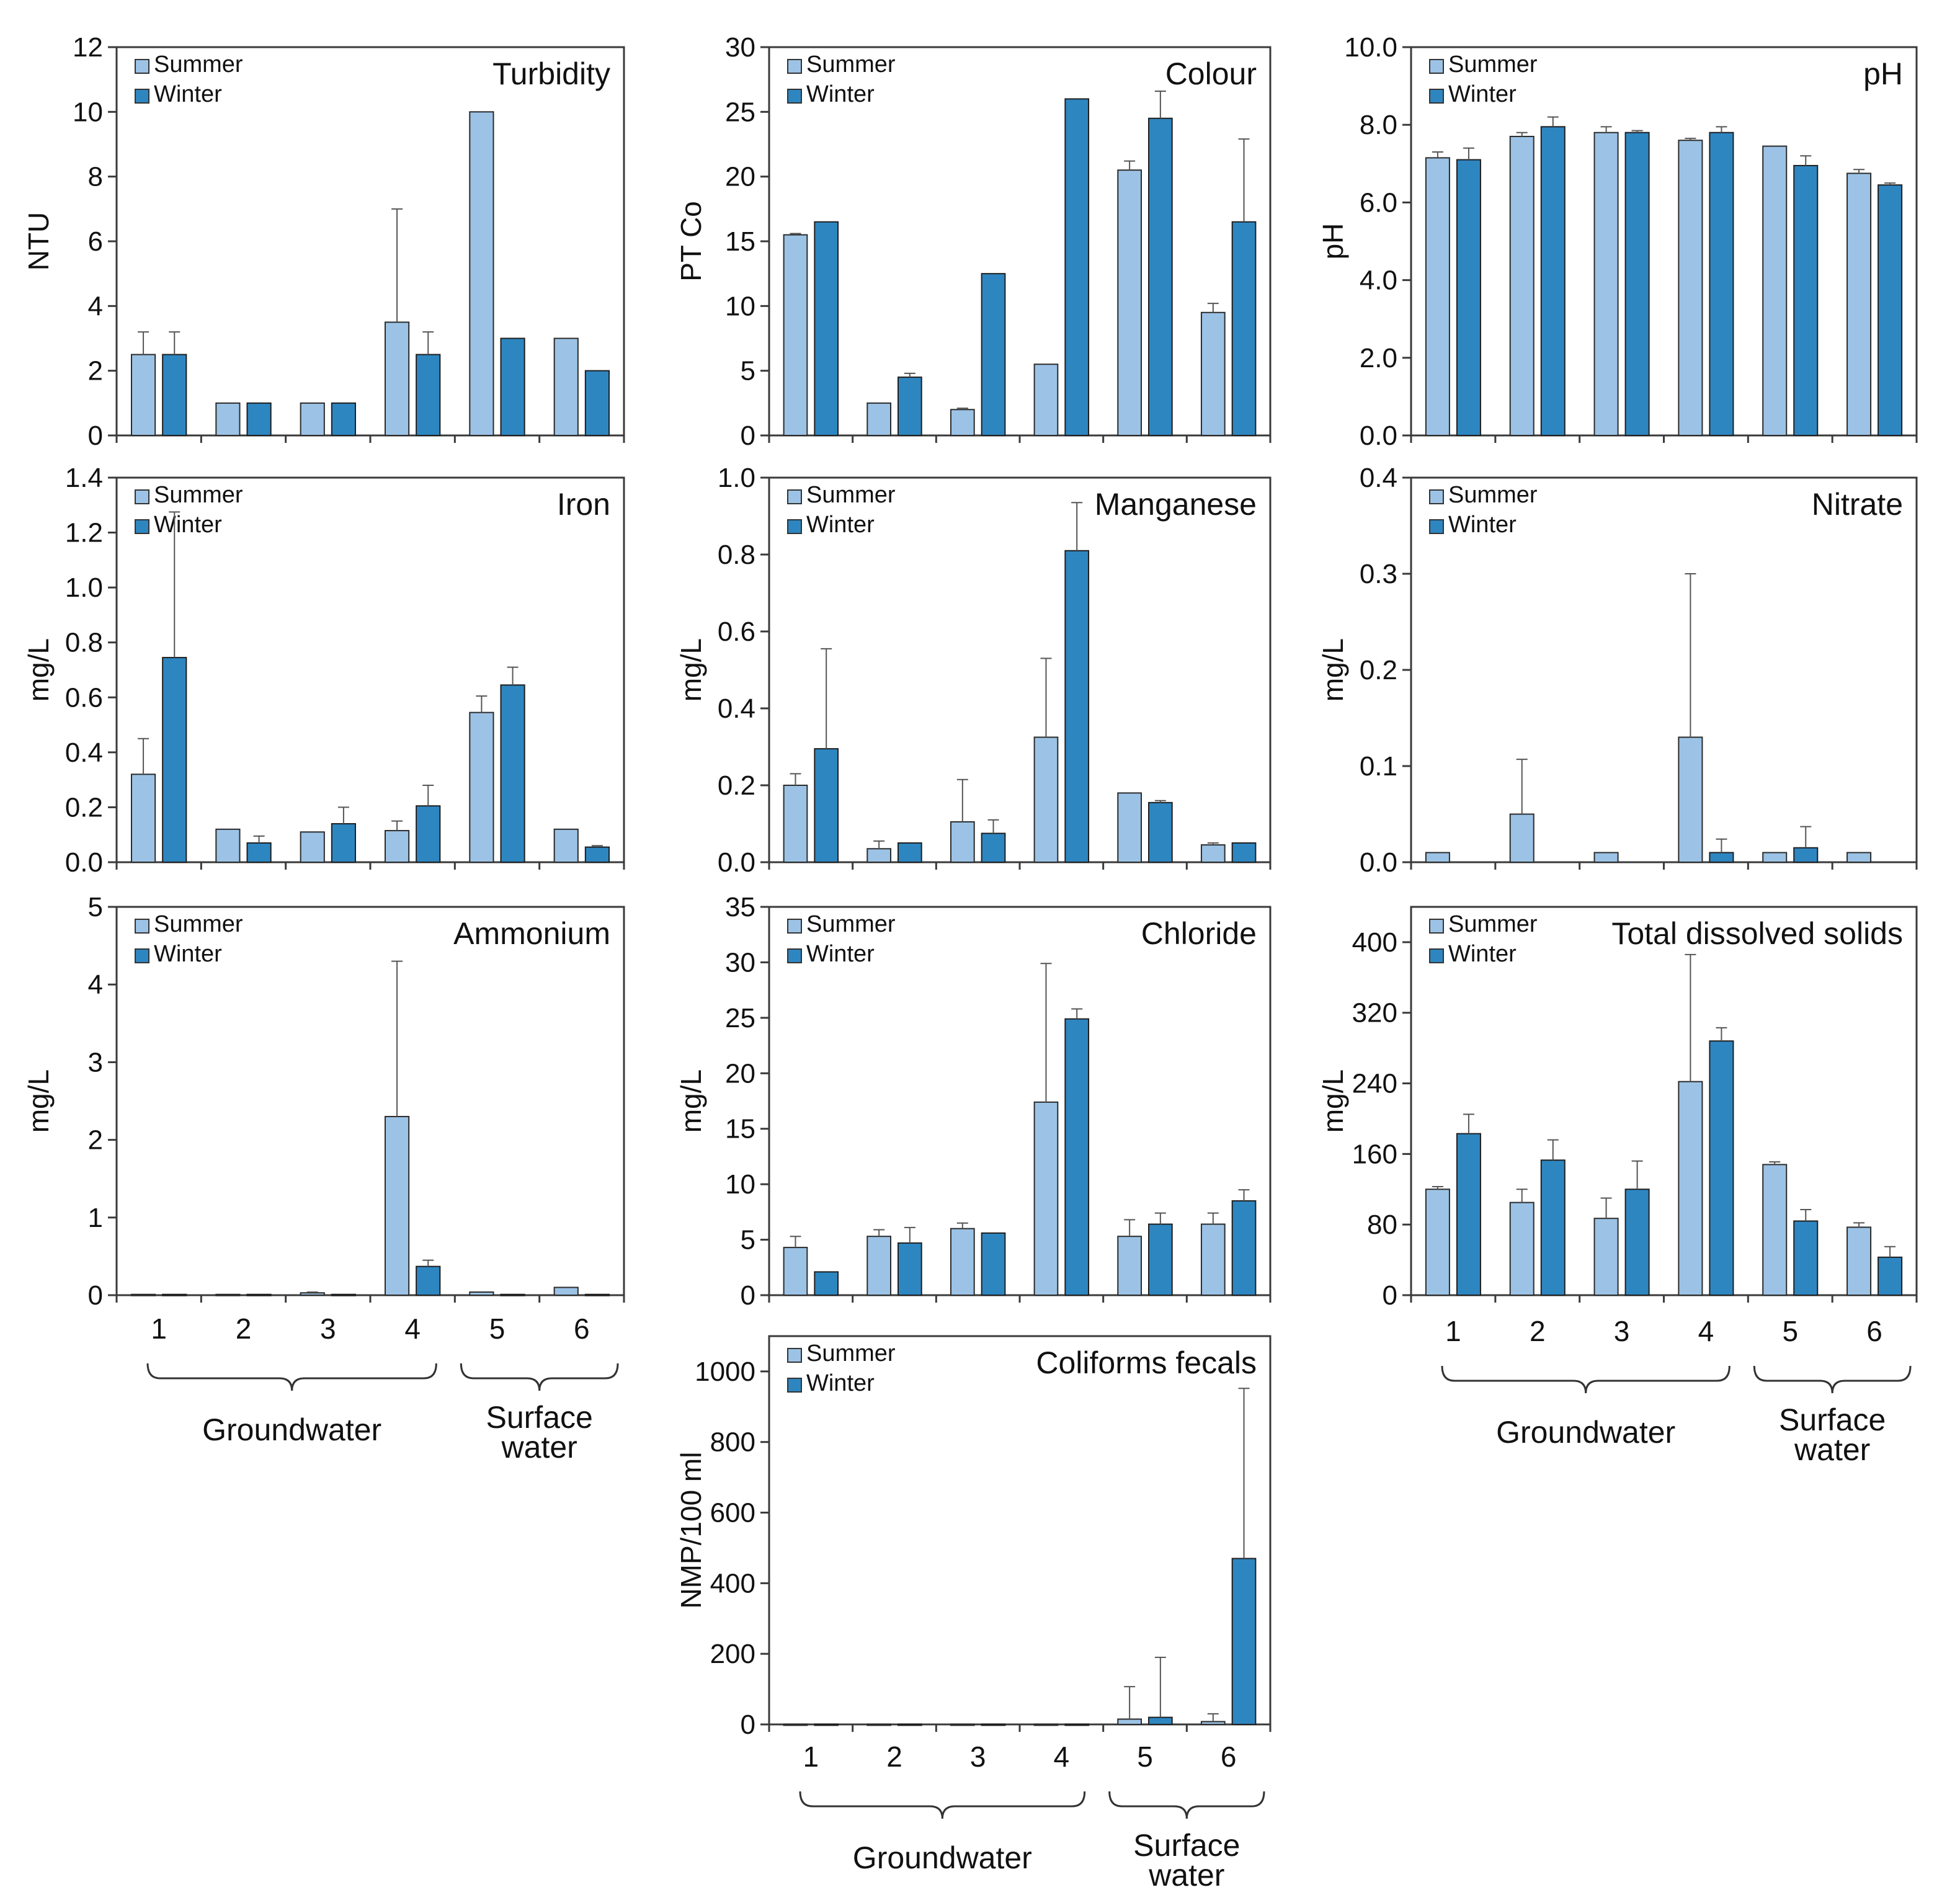 The image size is (1960, 1895). What do you see at coordinates (38, 241) in the screenshot?
I see `y-axis-label: NTU` at bounding box center [38, 241].